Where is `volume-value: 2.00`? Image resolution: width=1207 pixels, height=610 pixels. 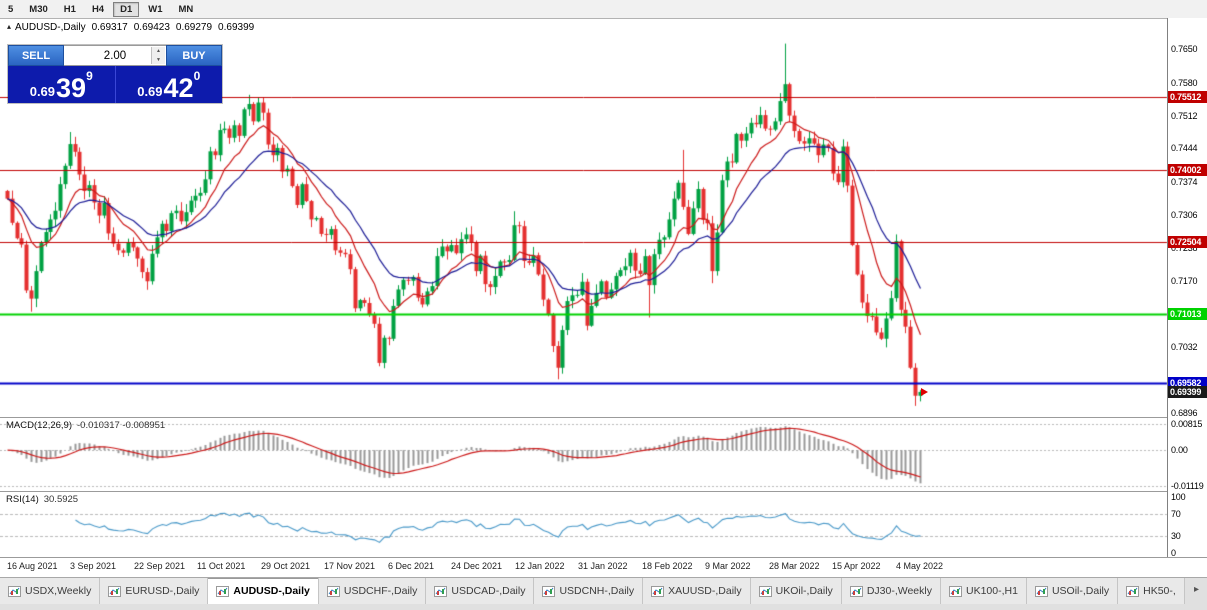 volume-value: 2.00 is located at coordinates (115, 55).